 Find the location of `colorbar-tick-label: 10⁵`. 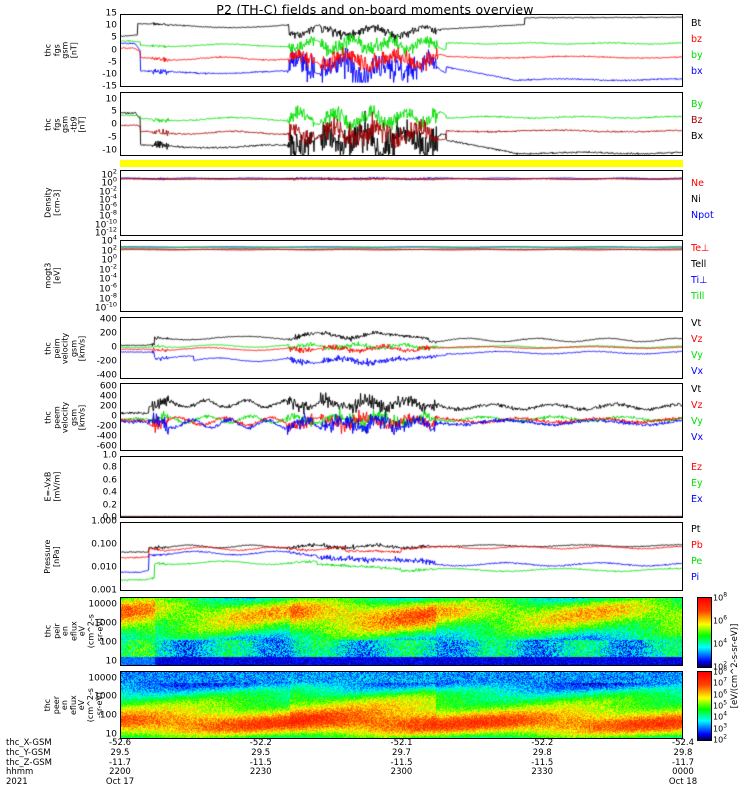

colorbar-tick-label: 10⁵ is located at coordinates (720, 705).